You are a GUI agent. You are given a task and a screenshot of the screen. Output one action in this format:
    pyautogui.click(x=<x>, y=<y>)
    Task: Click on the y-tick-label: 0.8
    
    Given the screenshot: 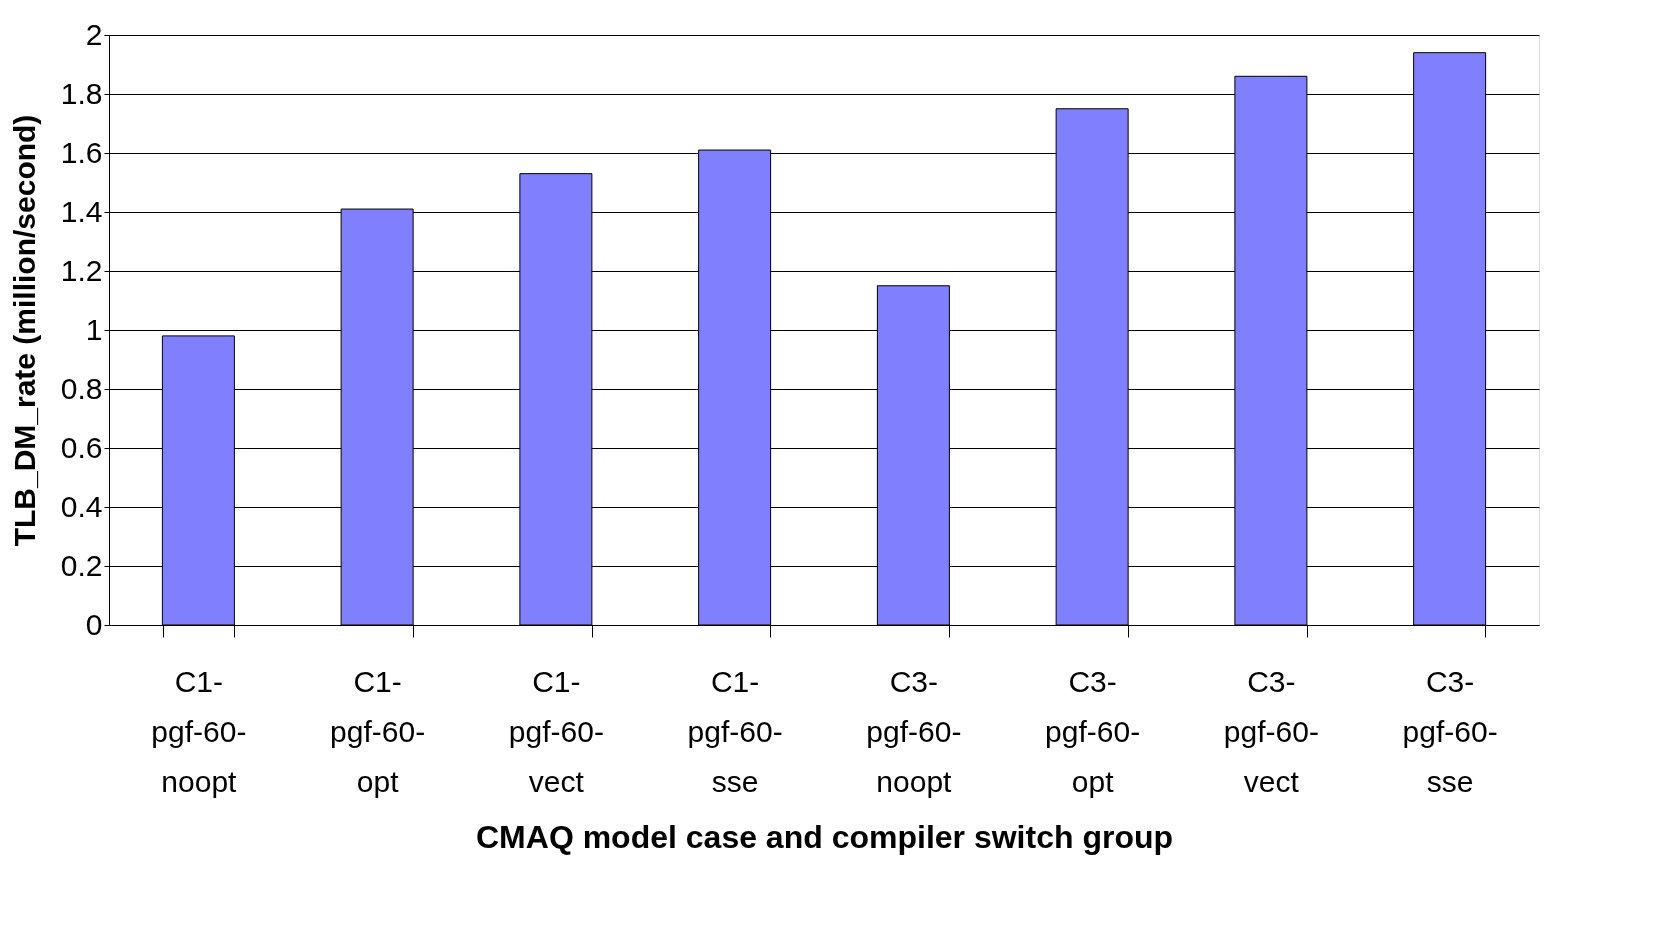 What is the action you would take?
    pyautogui.click(x=81, y=388)
    